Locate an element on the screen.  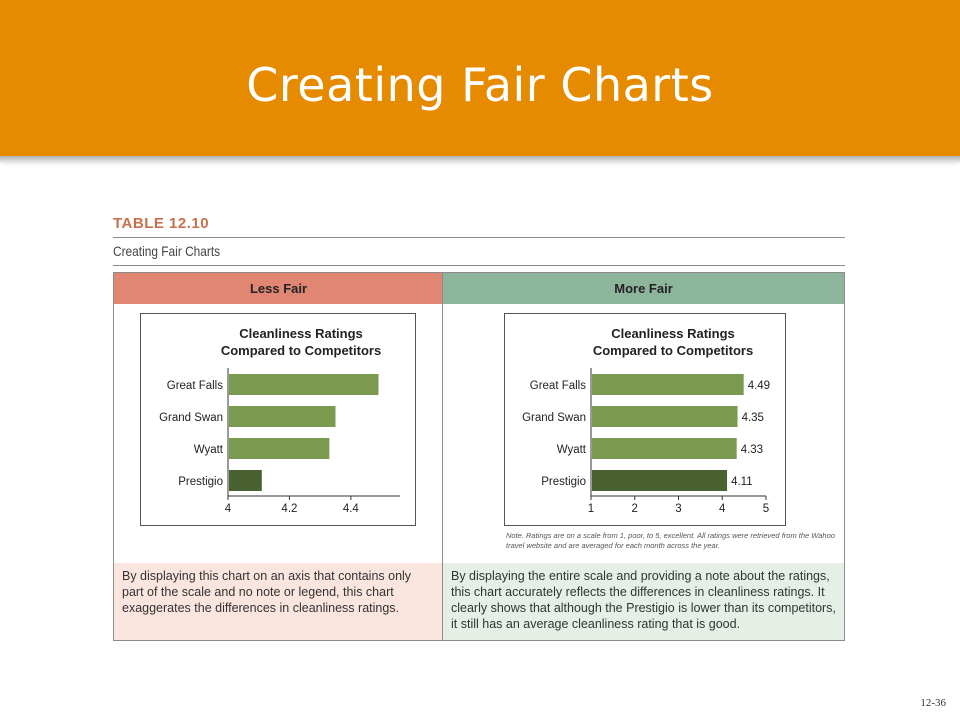
data-label: 4.11 is located at coordinates (742, 482).